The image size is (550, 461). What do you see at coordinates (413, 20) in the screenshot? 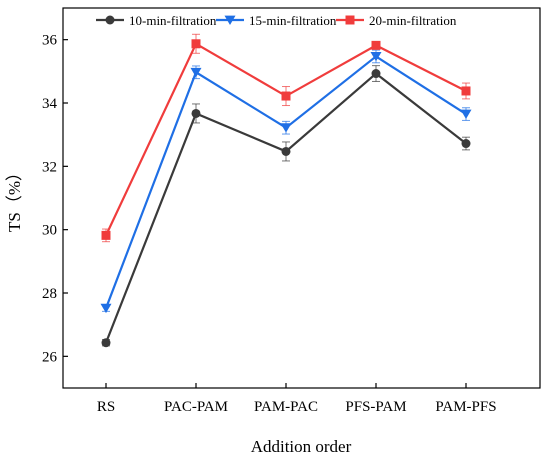
I see `legend-label: 20-min-filtration` at bounding box center [413, 20].